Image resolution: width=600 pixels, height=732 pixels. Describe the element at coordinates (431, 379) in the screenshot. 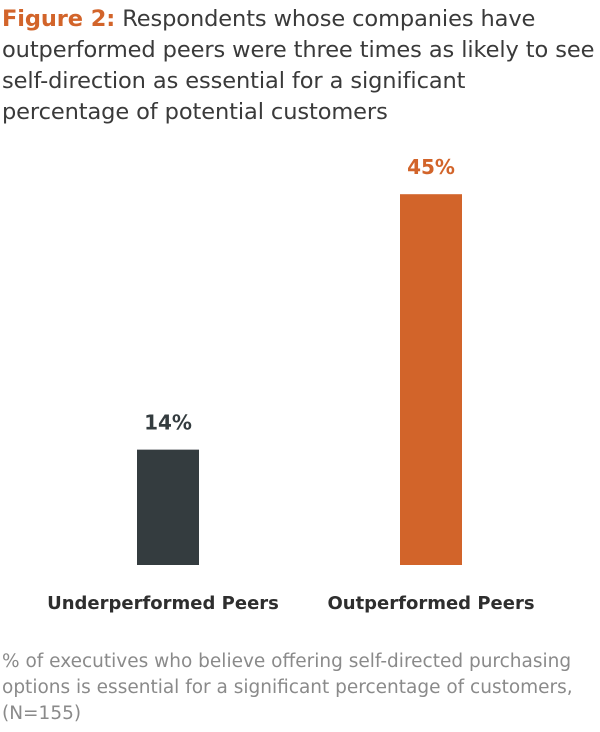

I see `bar-outperformed-peers` at that location.